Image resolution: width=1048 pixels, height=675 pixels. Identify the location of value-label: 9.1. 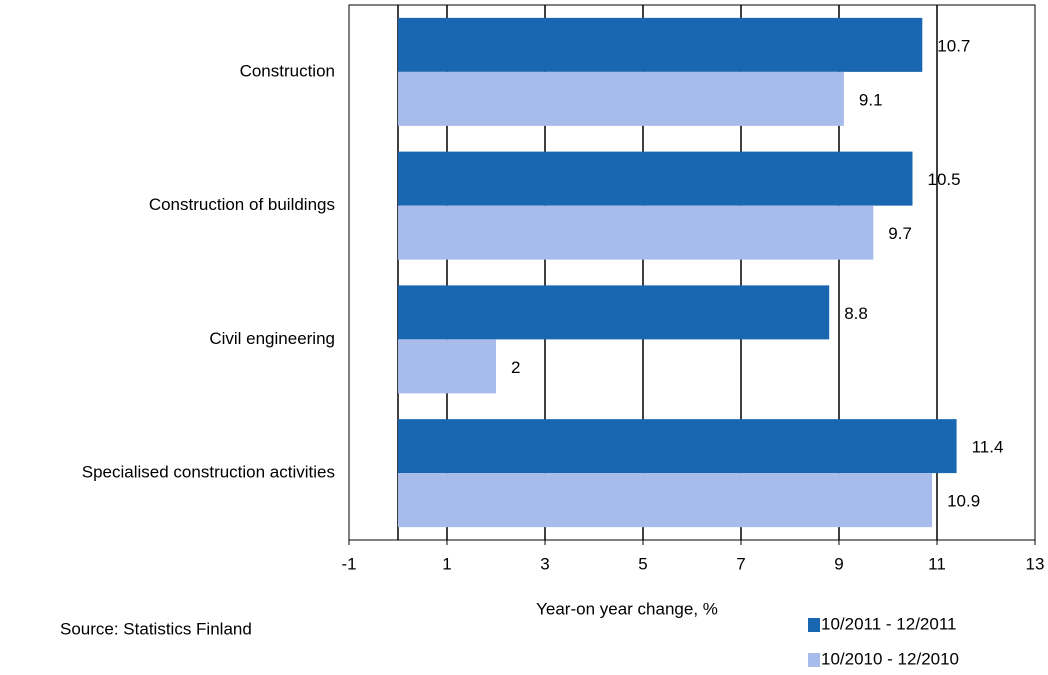
(871, 99).